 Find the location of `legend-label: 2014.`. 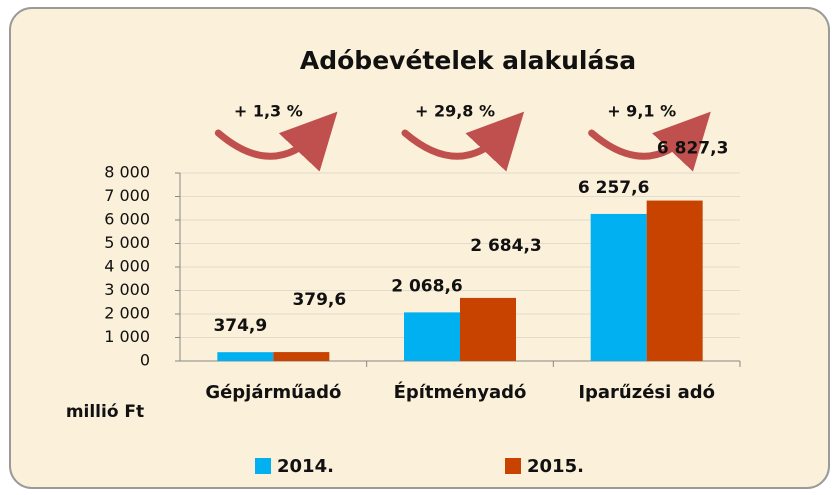

legend-label: 2014. is located at coordinates (305, 466).